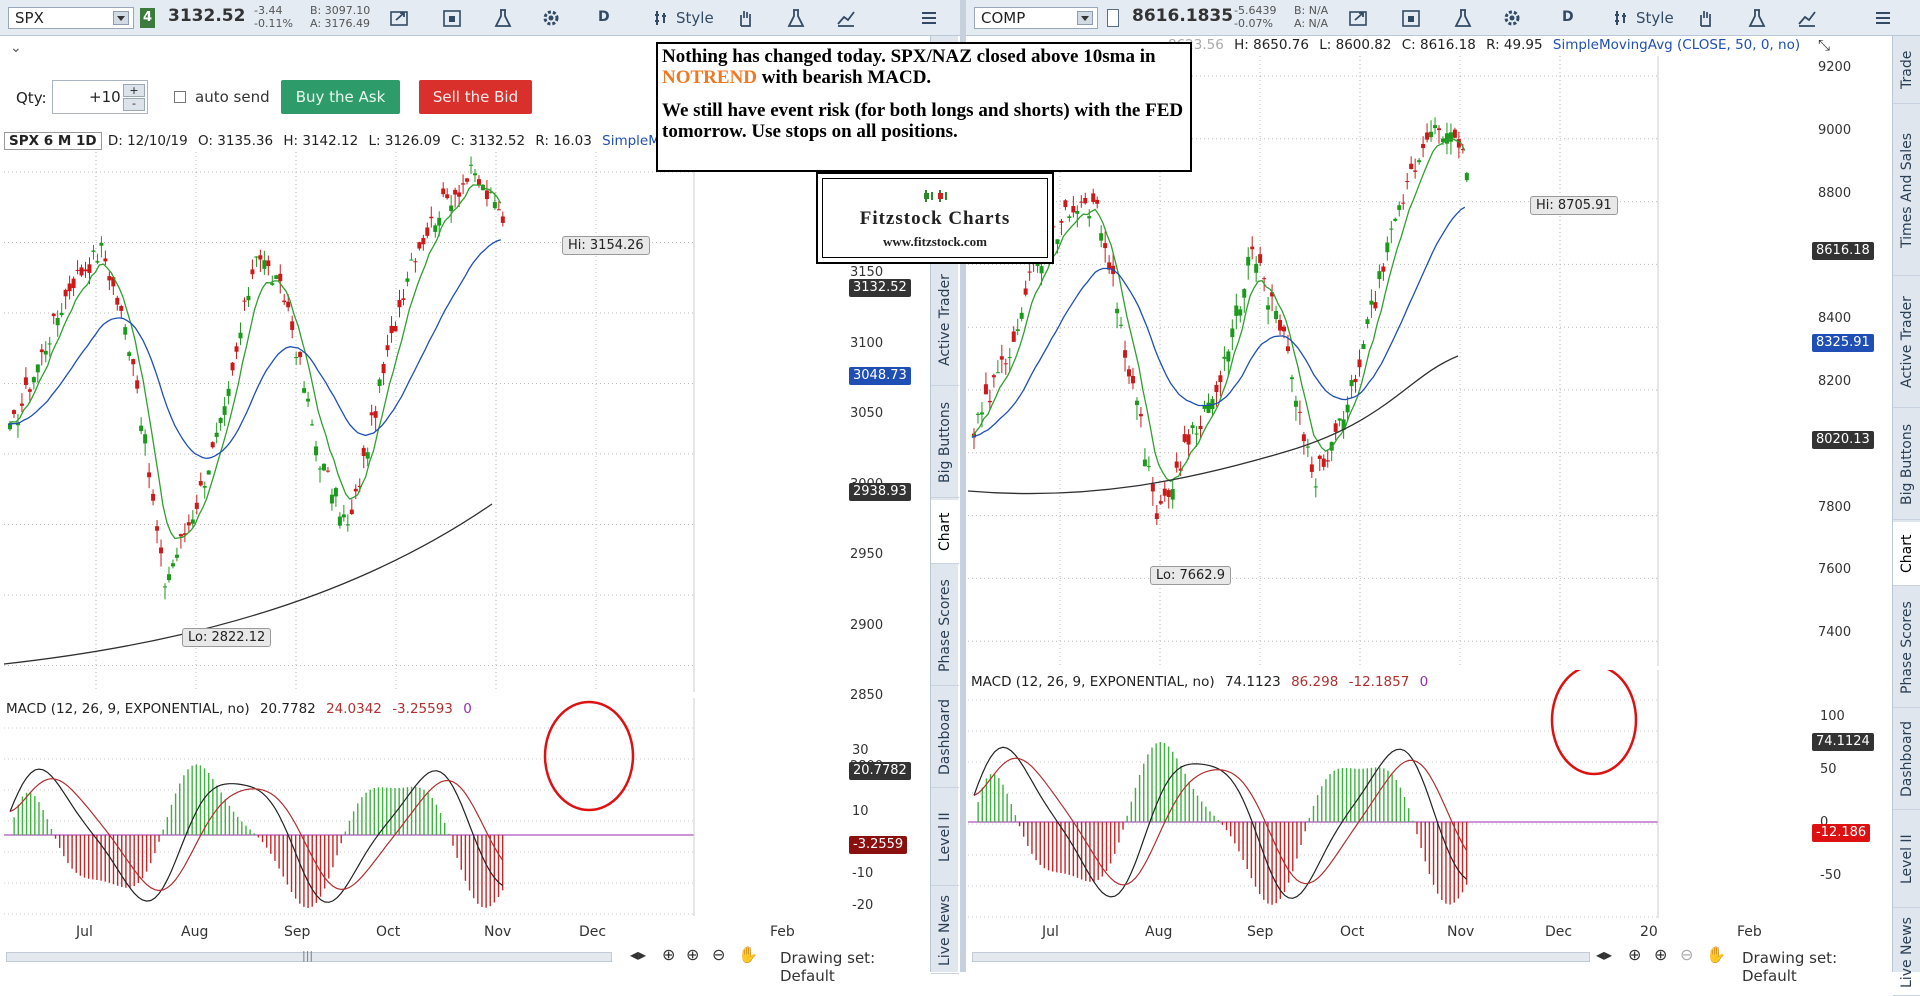  I want to click on note-line1b: with bearish MACD., so click(844, 77).